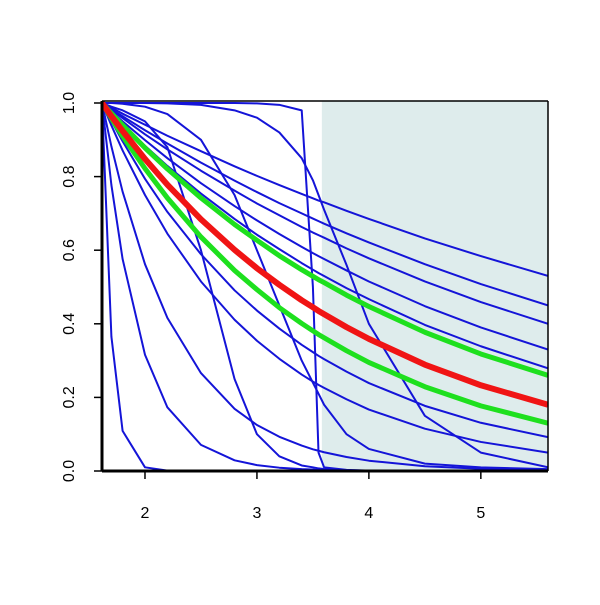  What do you see at coordinates (145, 513) in the screenshot?
I see `x-tick-label: 2` at bounding box center [145, 513].